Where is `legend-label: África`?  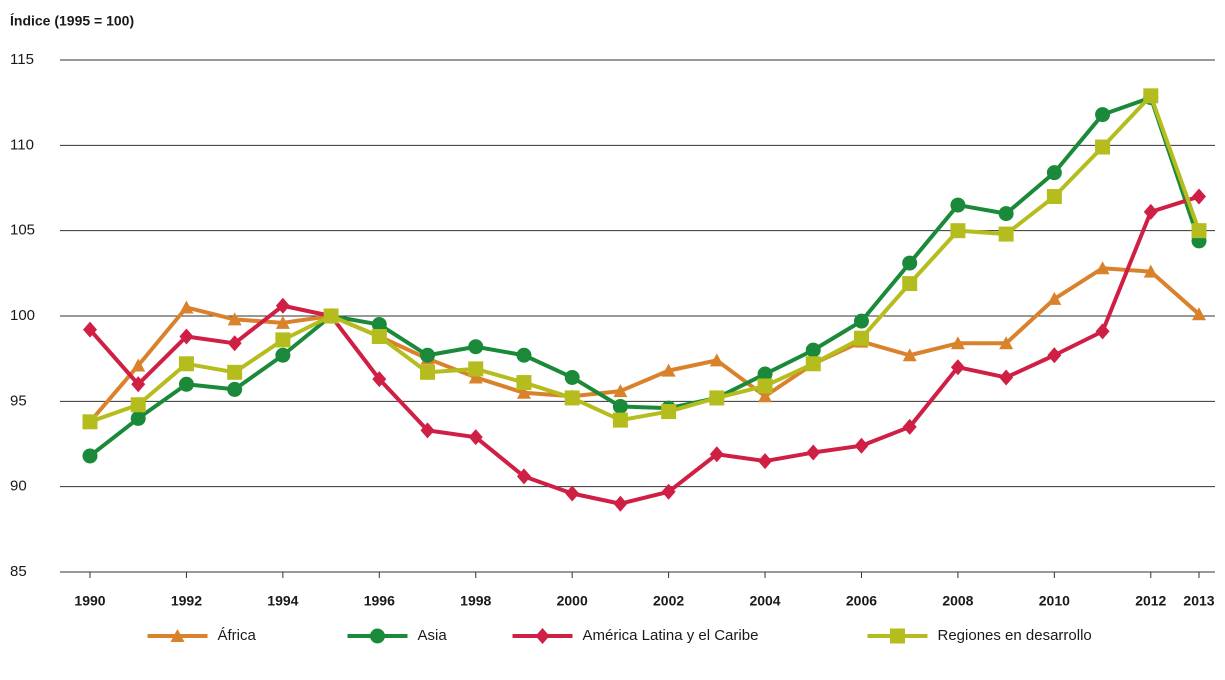
legend-label: África is located at coordinates (237, 635).